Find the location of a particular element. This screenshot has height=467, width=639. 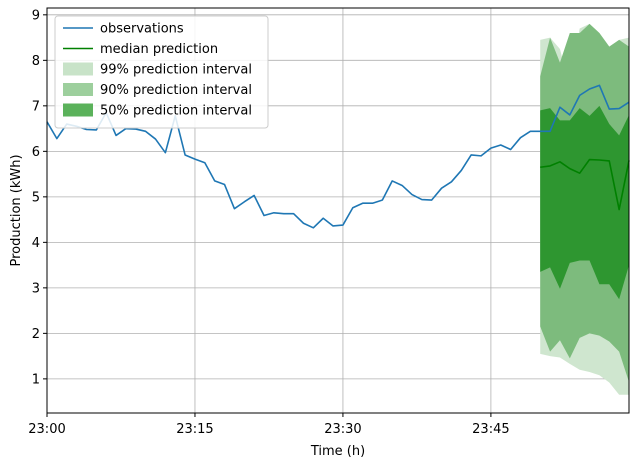

legend-box is located at coordinates (161, 72).